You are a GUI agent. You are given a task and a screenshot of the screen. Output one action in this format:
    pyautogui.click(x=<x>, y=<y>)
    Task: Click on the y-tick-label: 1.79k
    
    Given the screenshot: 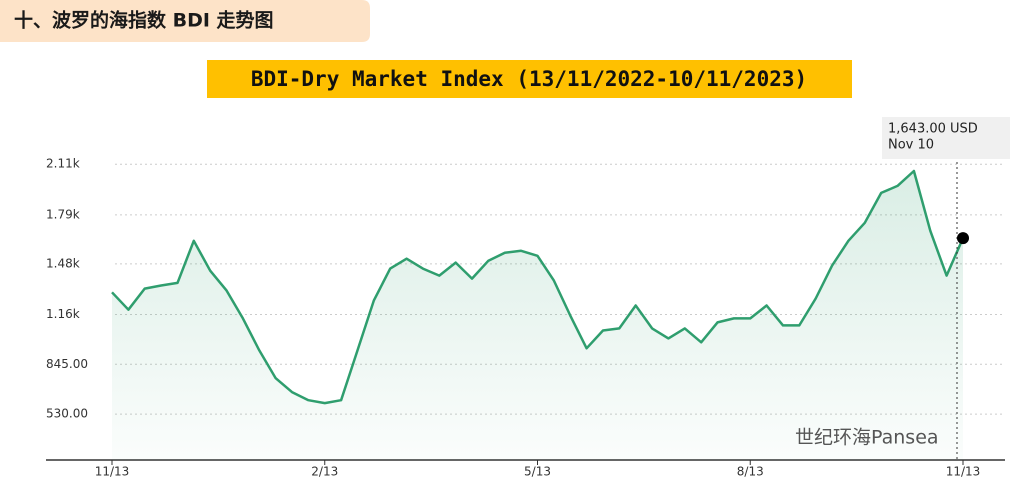 What is the action you would take?
    pyautogui.click(x=63, y=214)
    